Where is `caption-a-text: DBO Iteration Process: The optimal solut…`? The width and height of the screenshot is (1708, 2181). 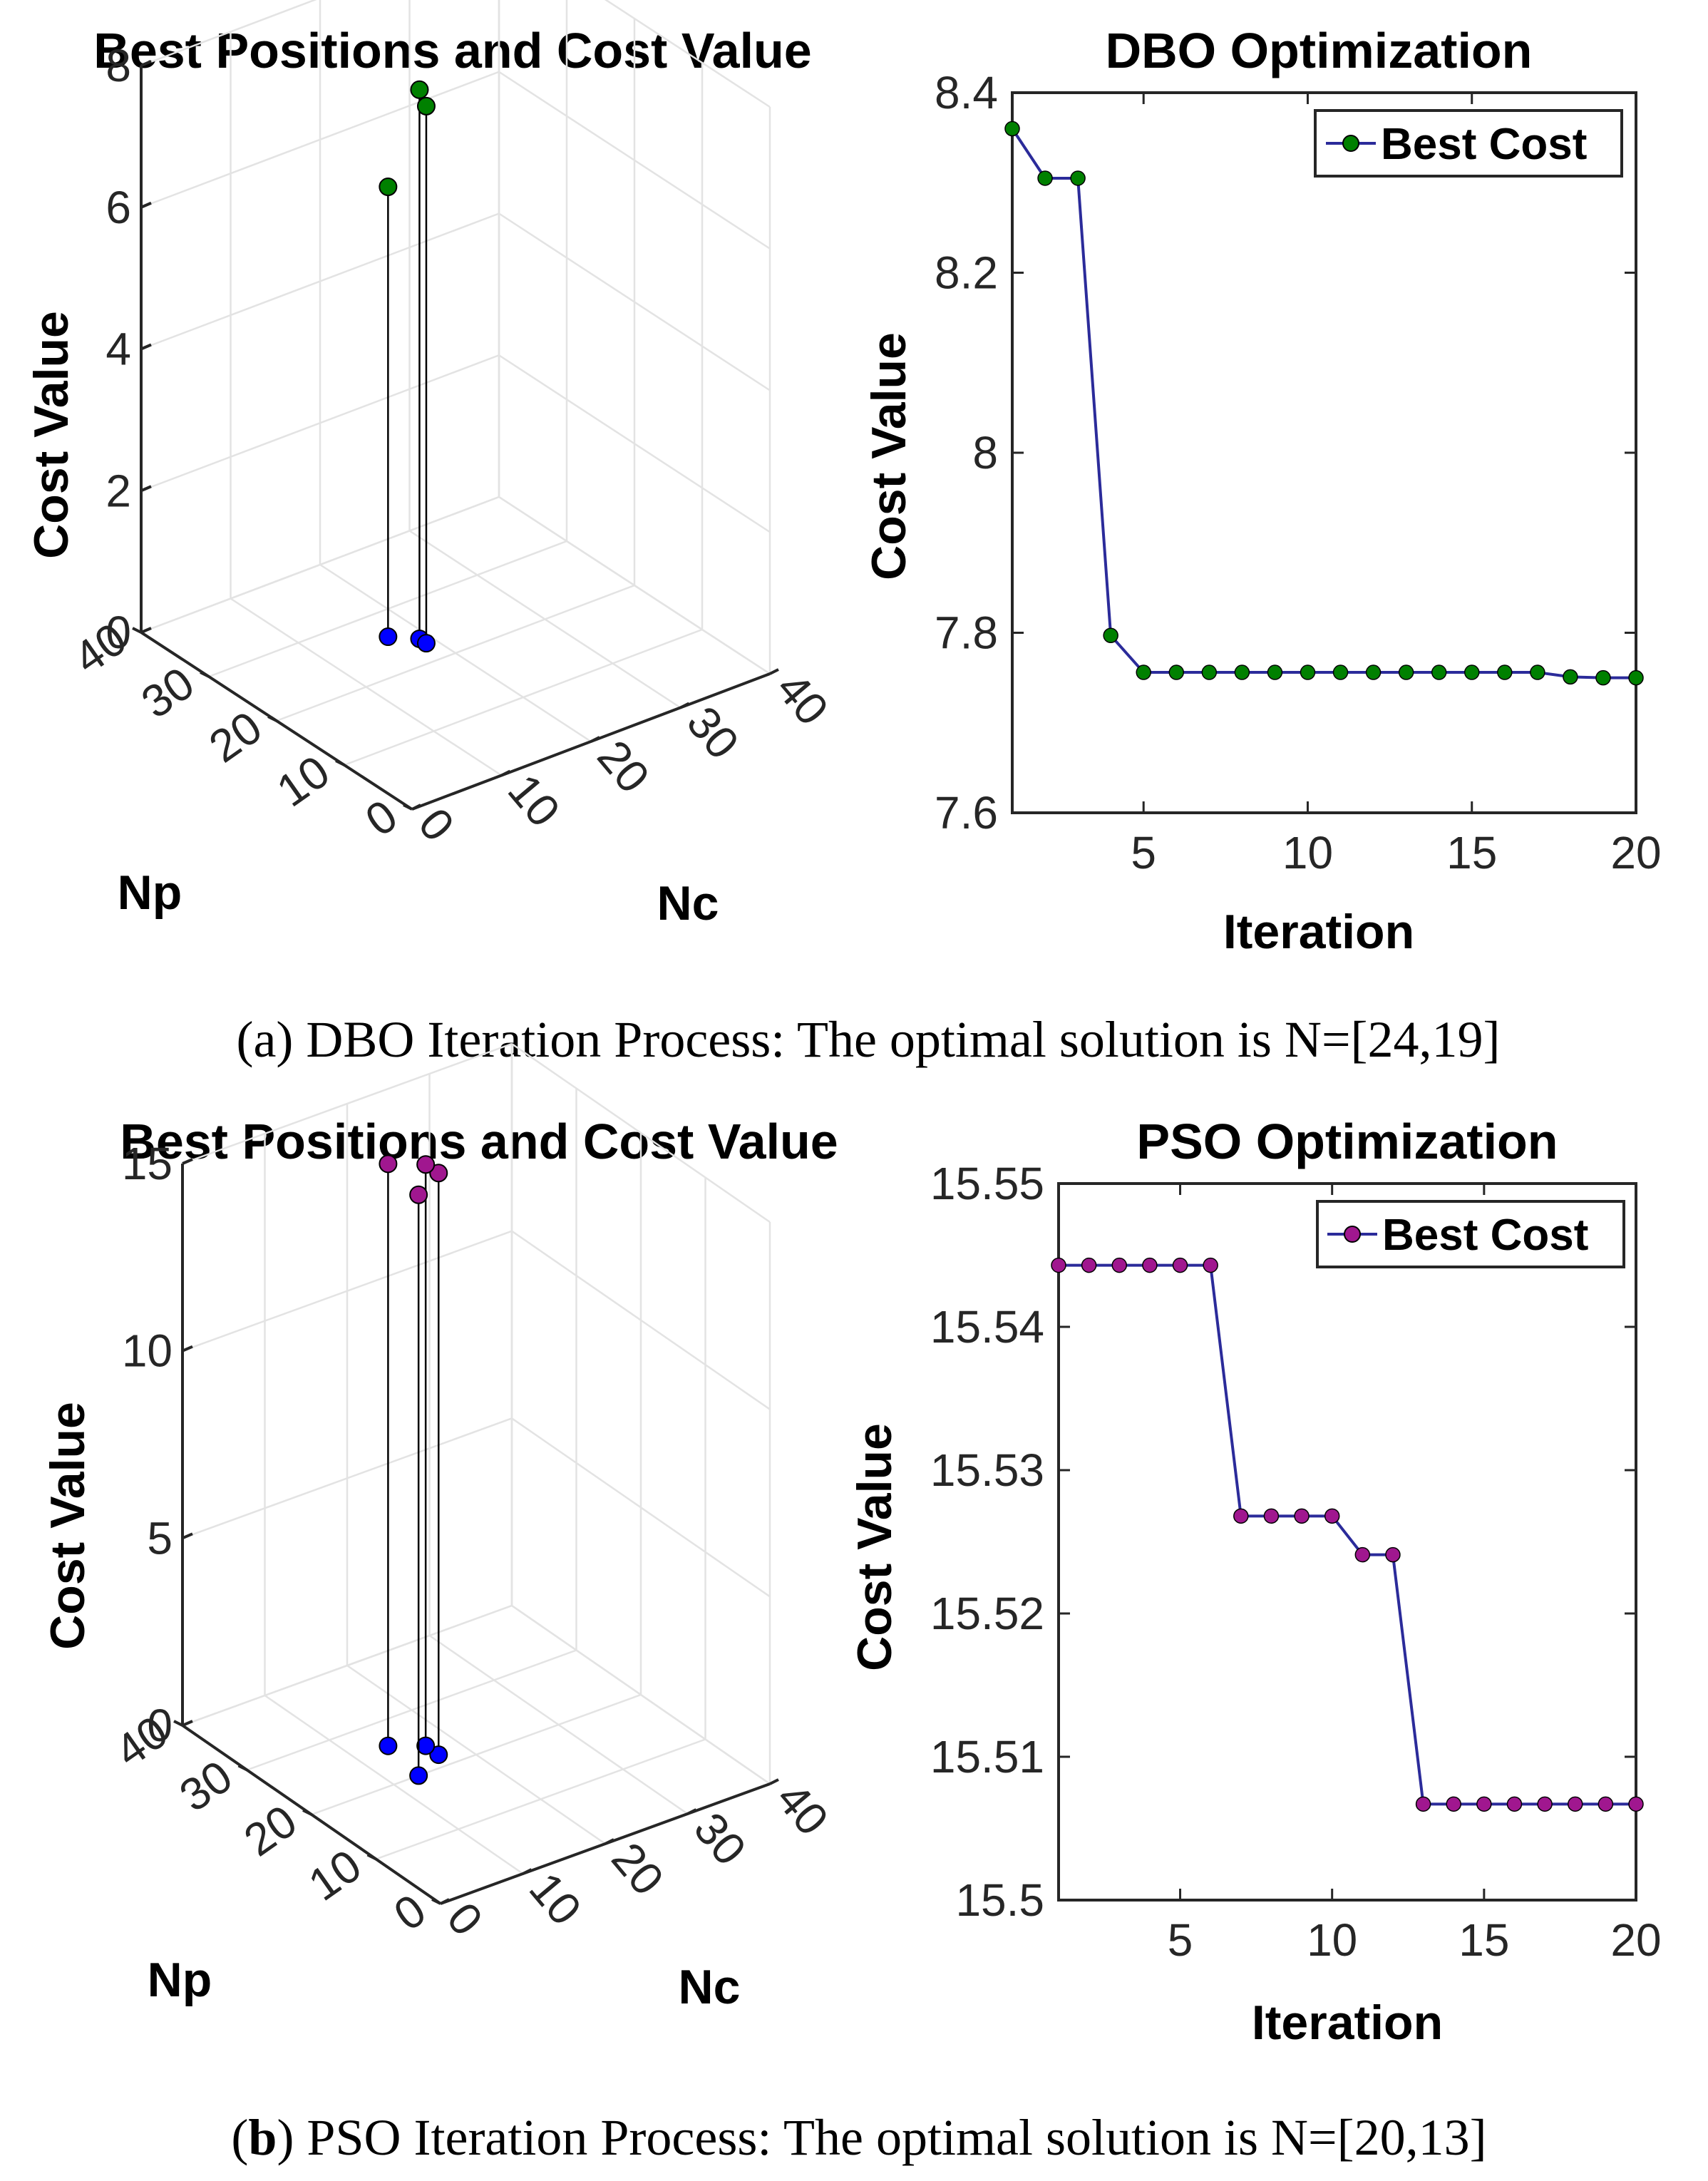 caption-a-text: DBO Iteration Process: The optimal solut… is located at coordinates (903, 1039).